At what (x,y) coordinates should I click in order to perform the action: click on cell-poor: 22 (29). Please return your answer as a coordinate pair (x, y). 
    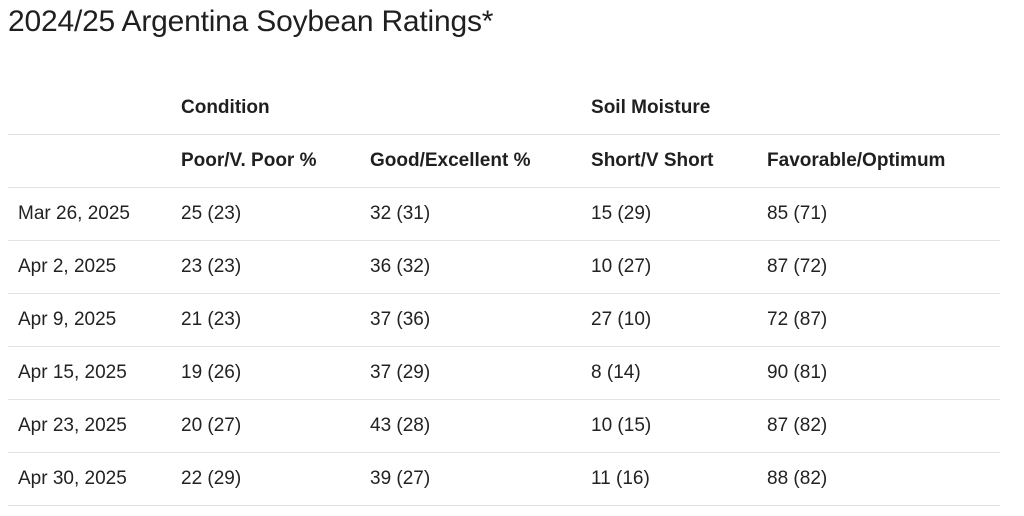
    Looking at the image, I should click on (265, 479).